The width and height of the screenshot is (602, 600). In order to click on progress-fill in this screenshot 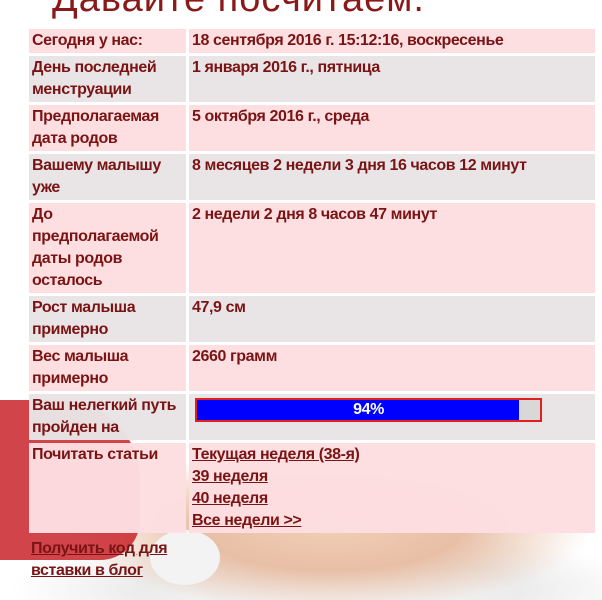, I will do `click(358, 410)`.